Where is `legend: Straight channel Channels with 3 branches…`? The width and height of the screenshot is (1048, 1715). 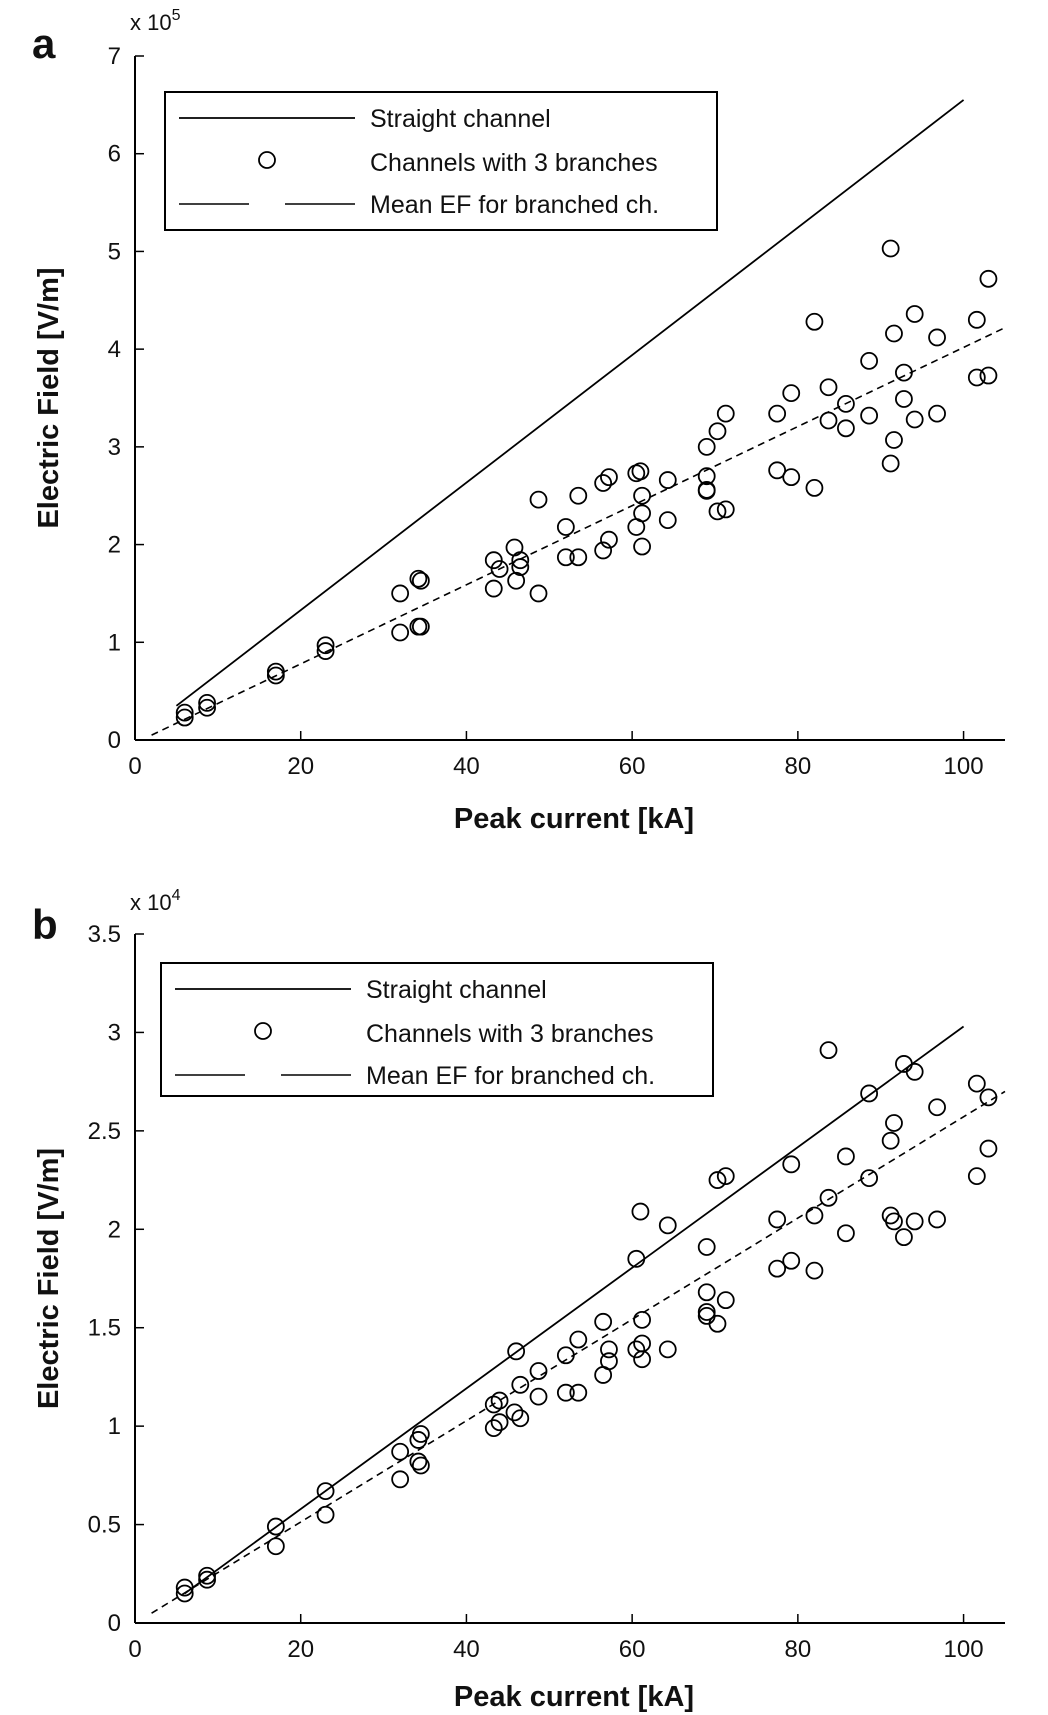
legend: Straight channel Channels with 3 branches… is located at coordinates (441, 161).